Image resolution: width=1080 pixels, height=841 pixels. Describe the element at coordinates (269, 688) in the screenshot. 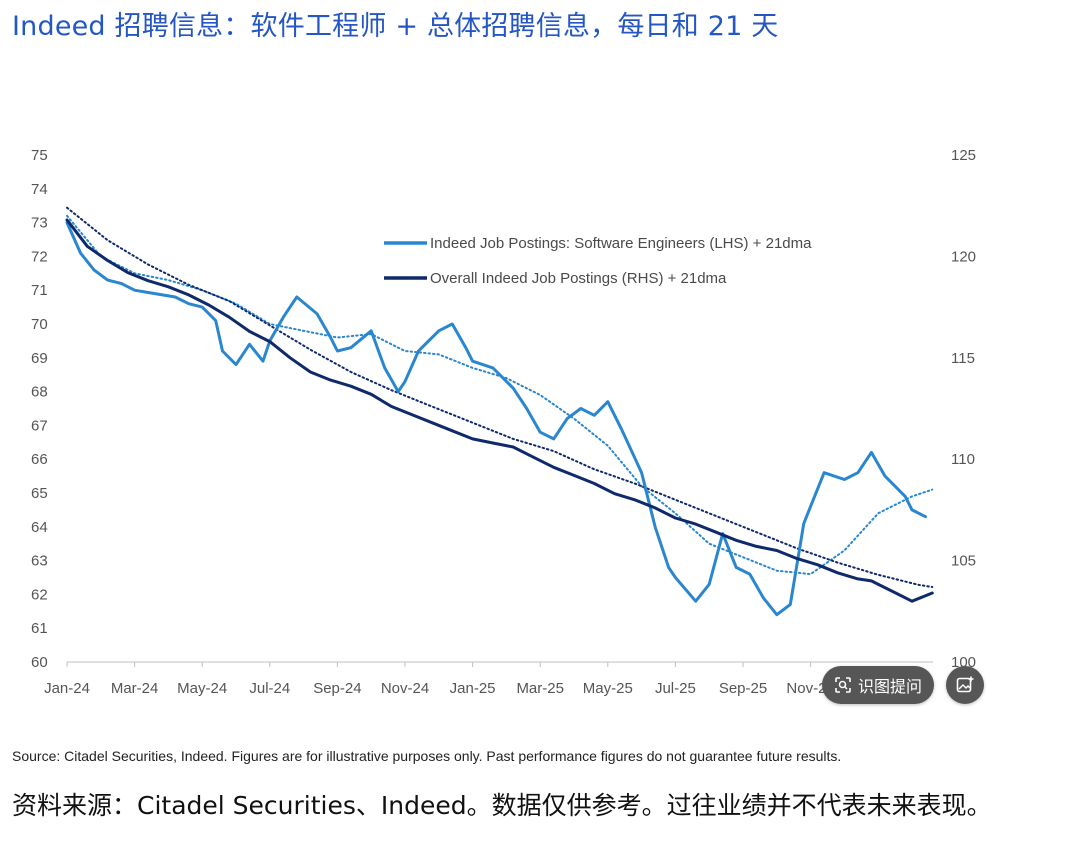

I see `x-axis-tick-label: Jul-24` at that location.